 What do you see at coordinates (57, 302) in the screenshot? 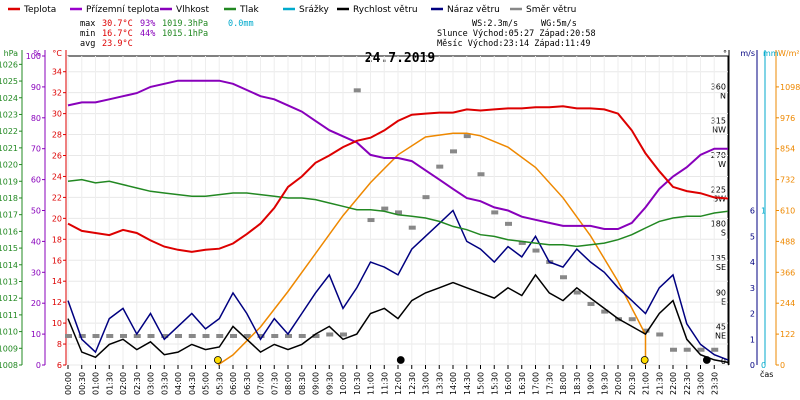
I see `axis-tick-label: 12` at bounding box center [57, 302].